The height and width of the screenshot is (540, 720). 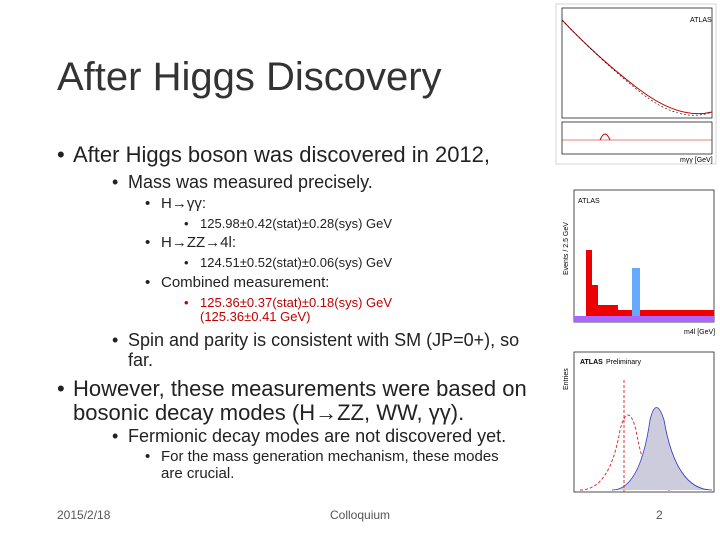 I want to click on footer-date: 2015/2/18, so click(x=84, y=515).